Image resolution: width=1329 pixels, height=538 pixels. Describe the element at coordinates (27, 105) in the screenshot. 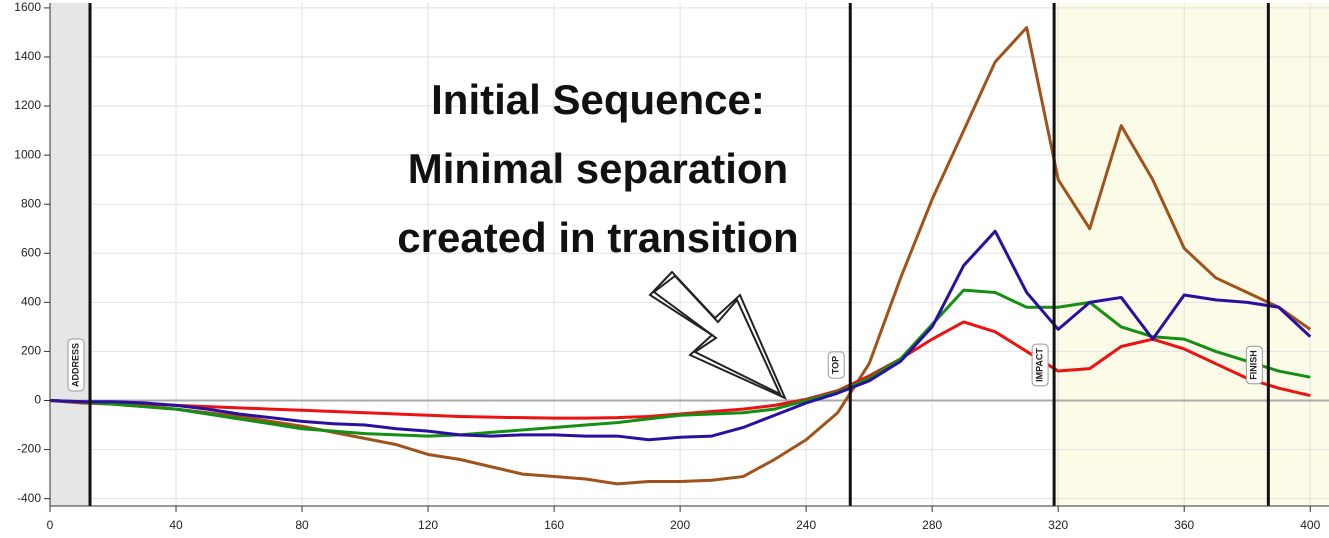

I see `y-tick-label: 1200` at that location.